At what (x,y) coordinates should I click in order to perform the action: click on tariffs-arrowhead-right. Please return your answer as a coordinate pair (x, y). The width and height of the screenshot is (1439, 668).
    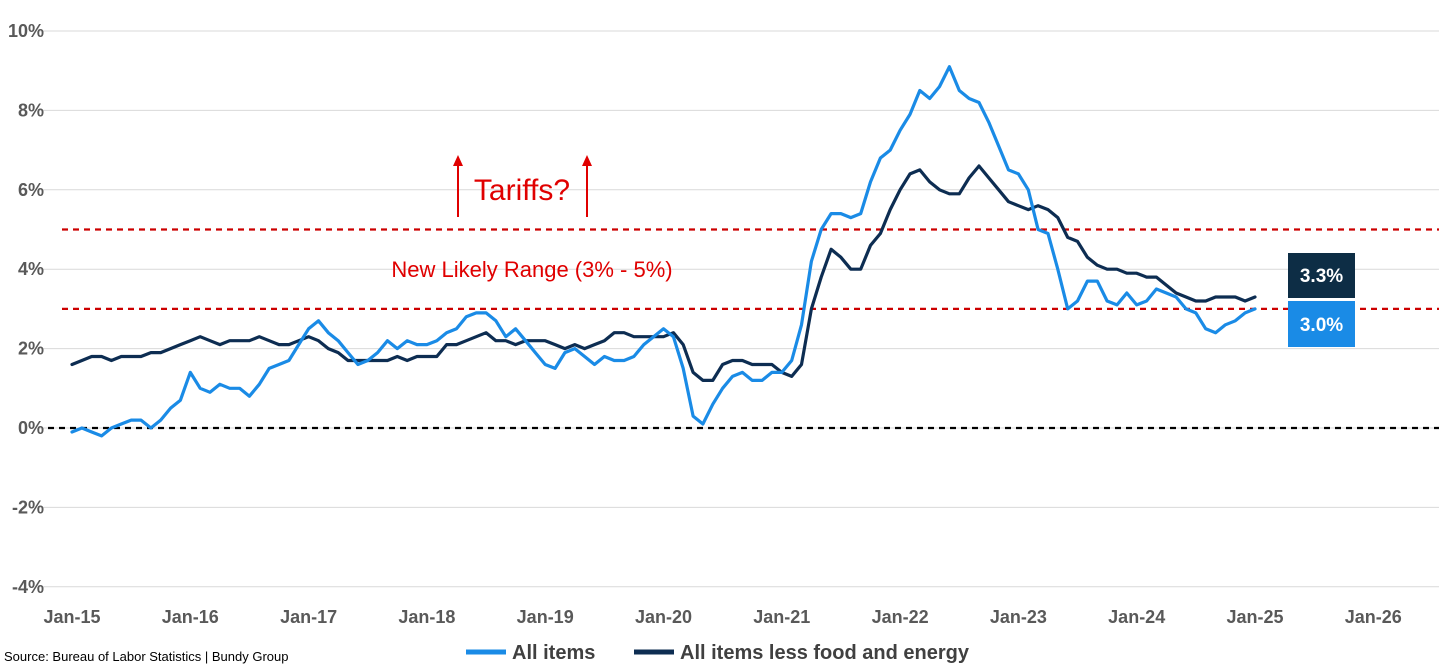
    Looking at the image, I should click on (587, 160).